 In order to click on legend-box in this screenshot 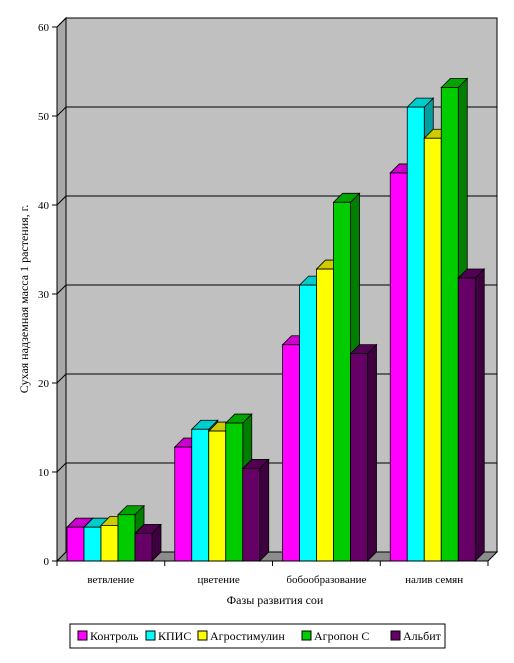, I will do `click(257, 636)`.